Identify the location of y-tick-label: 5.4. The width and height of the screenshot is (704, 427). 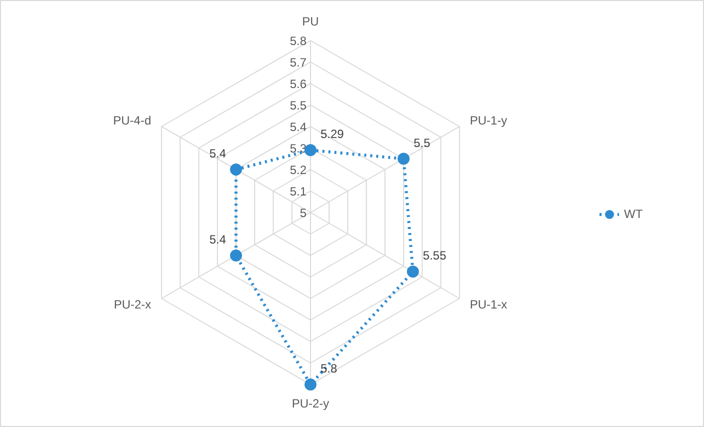
(298, 127).